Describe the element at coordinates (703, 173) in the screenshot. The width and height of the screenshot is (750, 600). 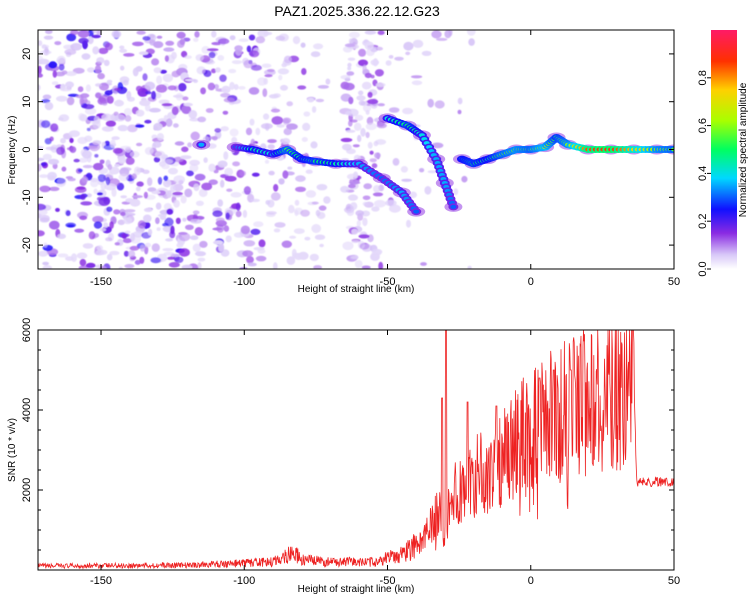
I see `colorbar-tick-label: 0.4` at that location.